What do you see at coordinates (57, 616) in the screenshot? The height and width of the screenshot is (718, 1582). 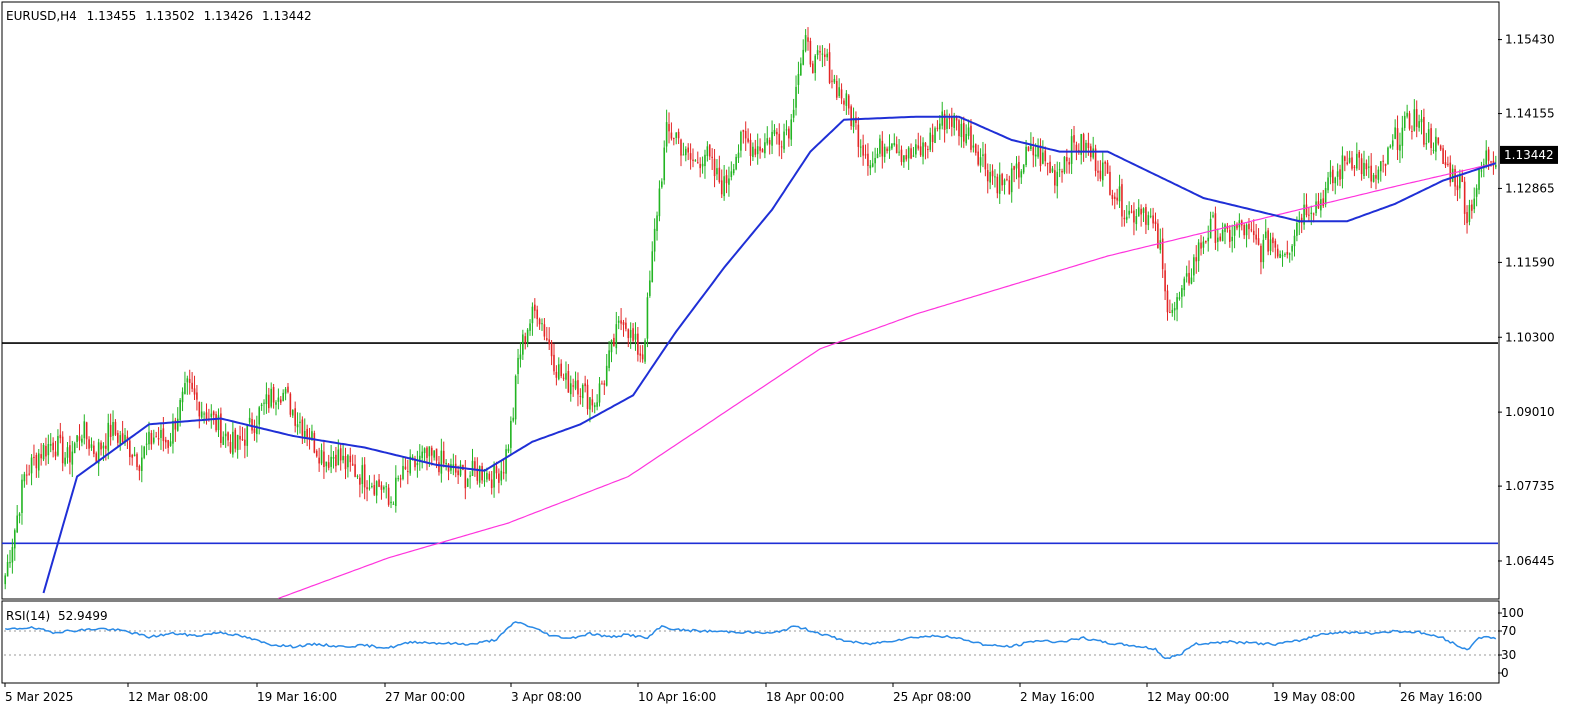 I see `rsi-header: RSI(14) 52.9499` at bounding box center [57, 616].